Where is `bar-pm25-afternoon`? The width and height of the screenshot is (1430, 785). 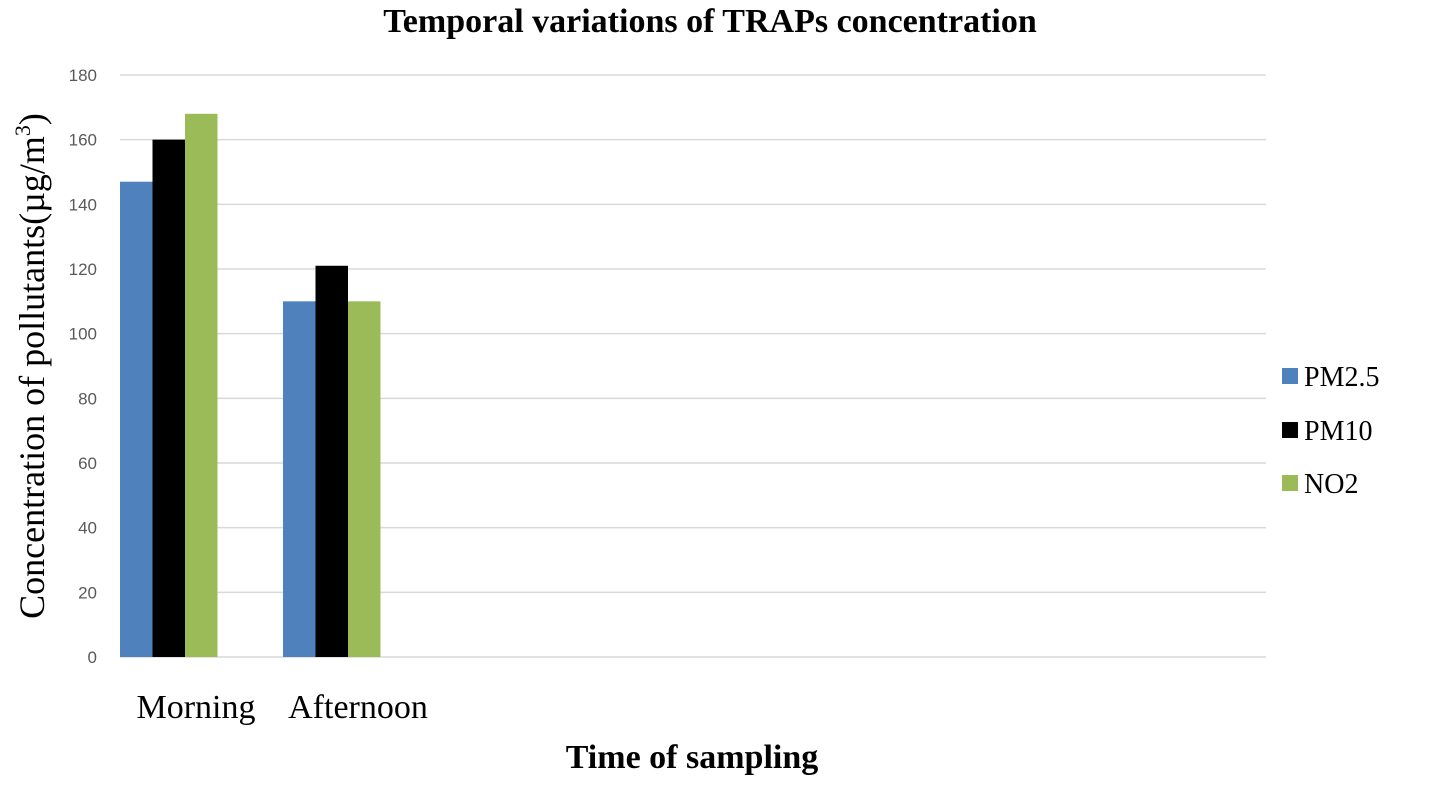 bar-pm25-afternoon is located at coordinates (299, 479).